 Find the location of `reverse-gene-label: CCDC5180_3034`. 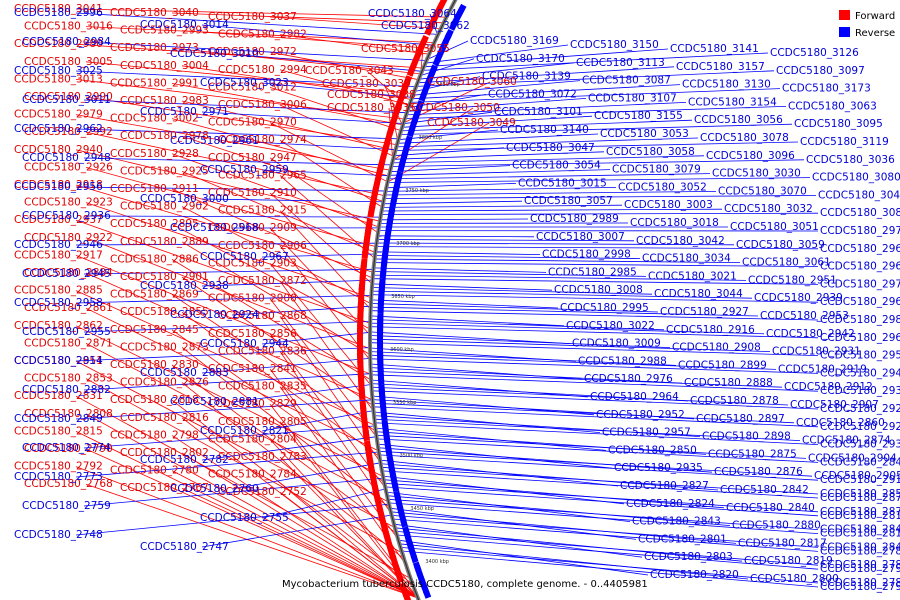

reverse-gene-label: CCDC5180_3034 is located at coordinates (686, 259).